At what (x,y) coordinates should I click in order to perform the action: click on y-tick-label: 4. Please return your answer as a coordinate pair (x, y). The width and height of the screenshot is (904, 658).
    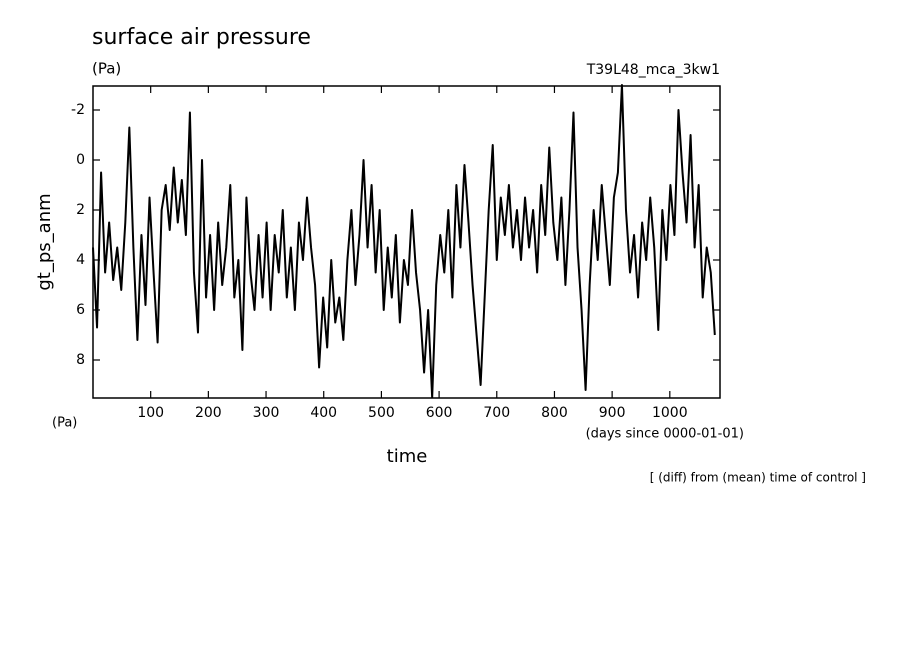
    Looking at the image, I should click on (80, 260).